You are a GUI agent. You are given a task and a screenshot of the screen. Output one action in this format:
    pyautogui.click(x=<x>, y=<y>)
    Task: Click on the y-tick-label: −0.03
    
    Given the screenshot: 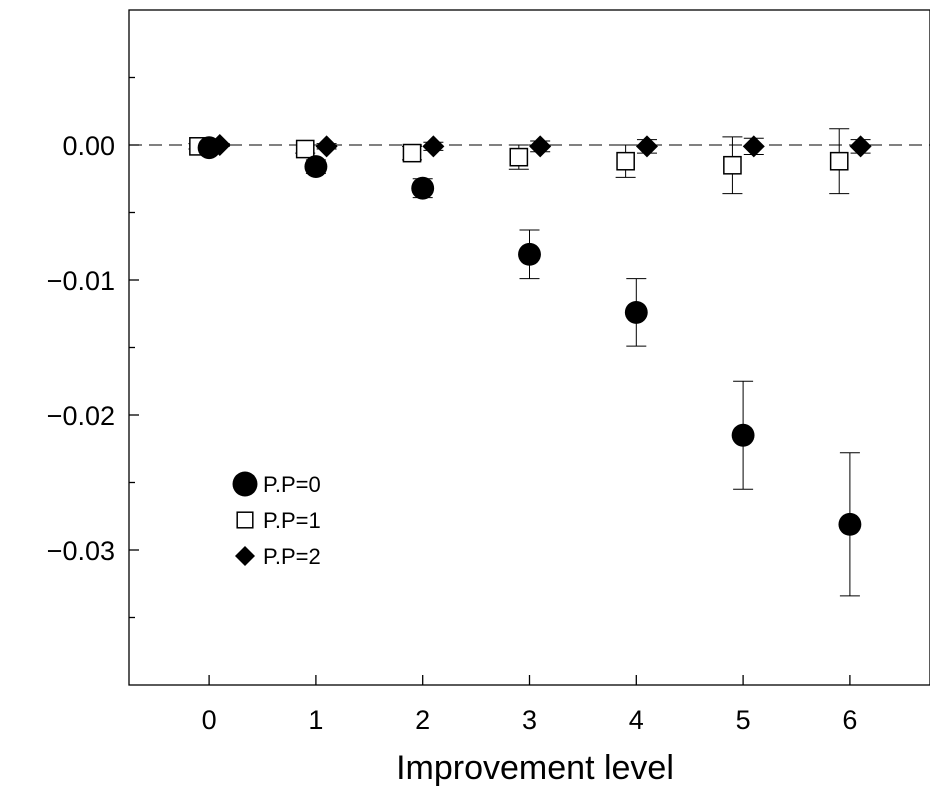 What is the action you would take?
    pyautogui.click(x=81, y=551)
    